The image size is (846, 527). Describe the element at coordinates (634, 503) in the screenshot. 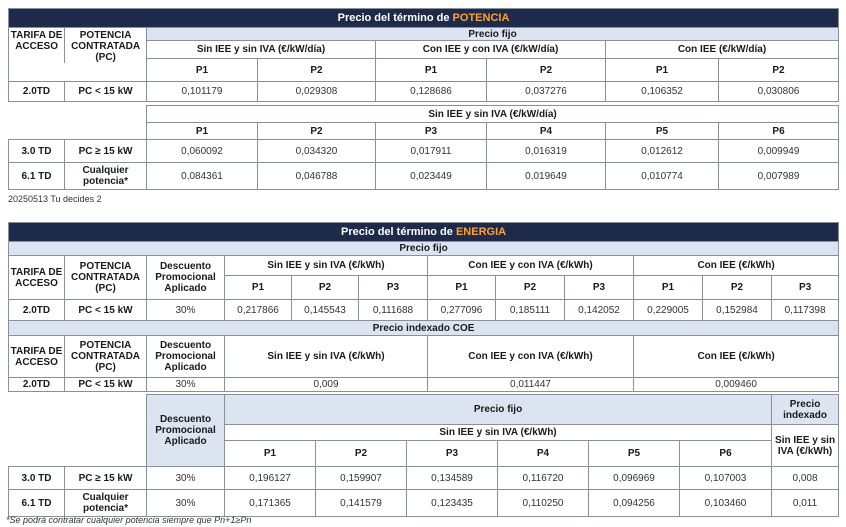

I see `value-cell: 0,094256` at that location.